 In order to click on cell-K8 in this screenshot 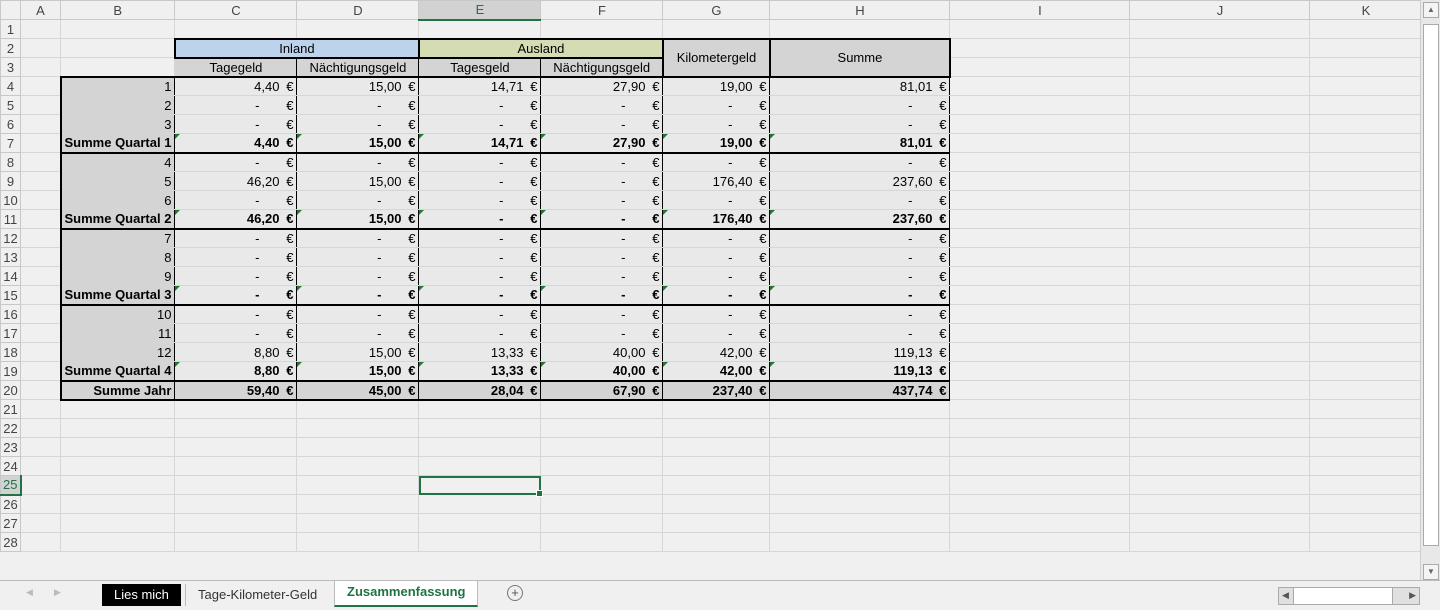, I will do `click(1366, 162)`.